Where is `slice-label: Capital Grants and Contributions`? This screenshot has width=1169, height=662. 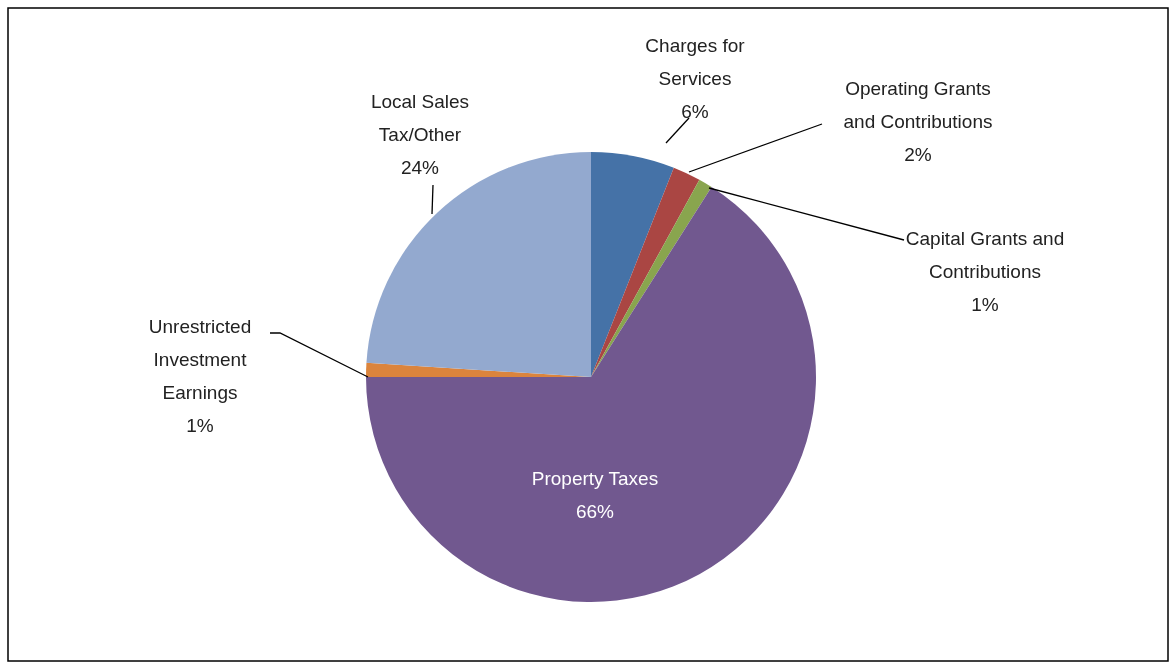
slice-label: Capital Grants and Contributions is located at coordinates (985, 255).